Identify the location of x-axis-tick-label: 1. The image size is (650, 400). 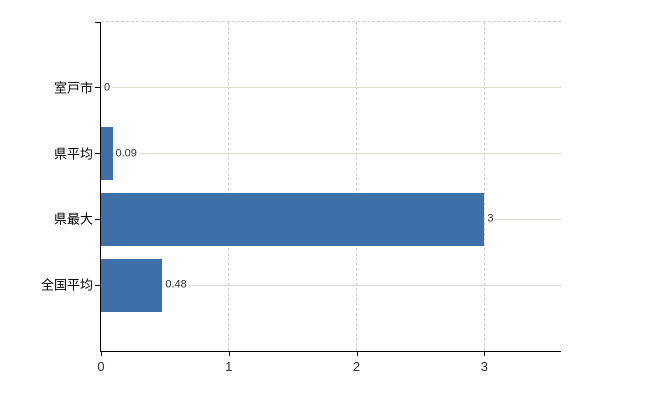
(229, 366).